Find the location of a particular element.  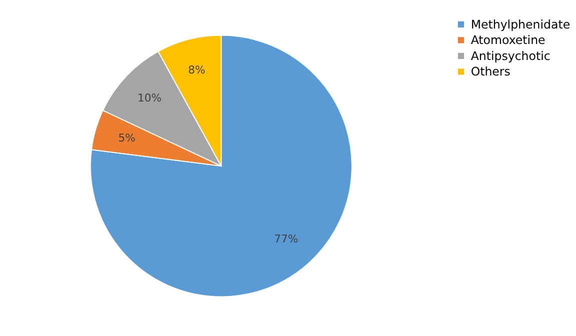

legend-label: Methylphenidate is located at coordinates (520, 24).